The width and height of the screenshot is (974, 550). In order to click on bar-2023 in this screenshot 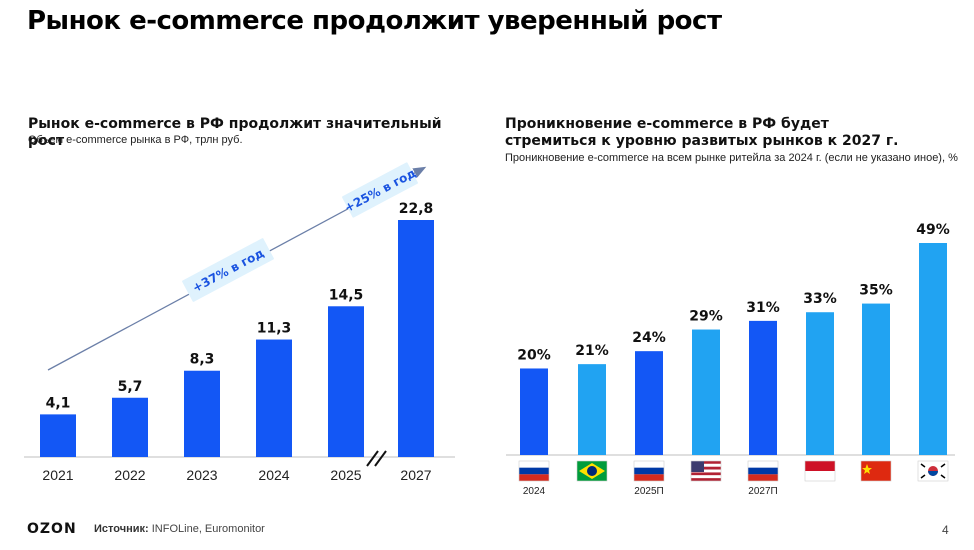, I will do `click(202, 413)`.